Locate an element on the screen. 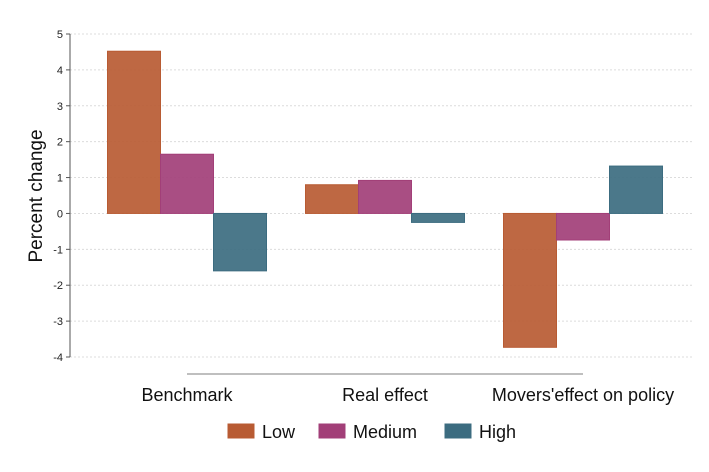 The height and width of the screenshot is (472, 709). y-tick-label: -1 is located at coordinates (58, 250).